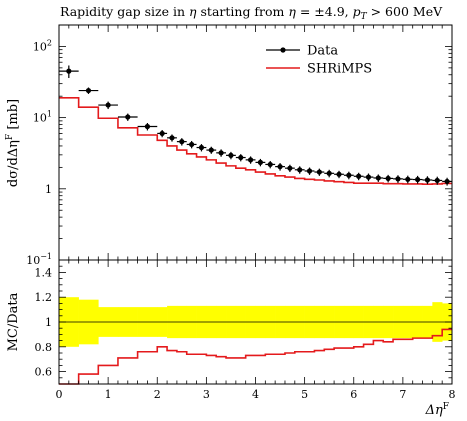 The width and height of the screenshot is (467, 421). I want to click on x-tick-label: 3, so click(206, 394).